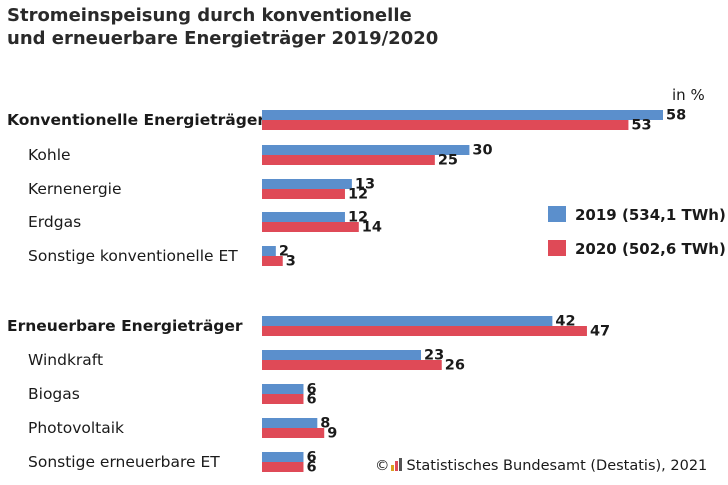  What do you see at coordinates (407, 321) in the screenshot?
I see `bar-2019-erneuerbare-energietr-ger` at bounding box center [407, 321].